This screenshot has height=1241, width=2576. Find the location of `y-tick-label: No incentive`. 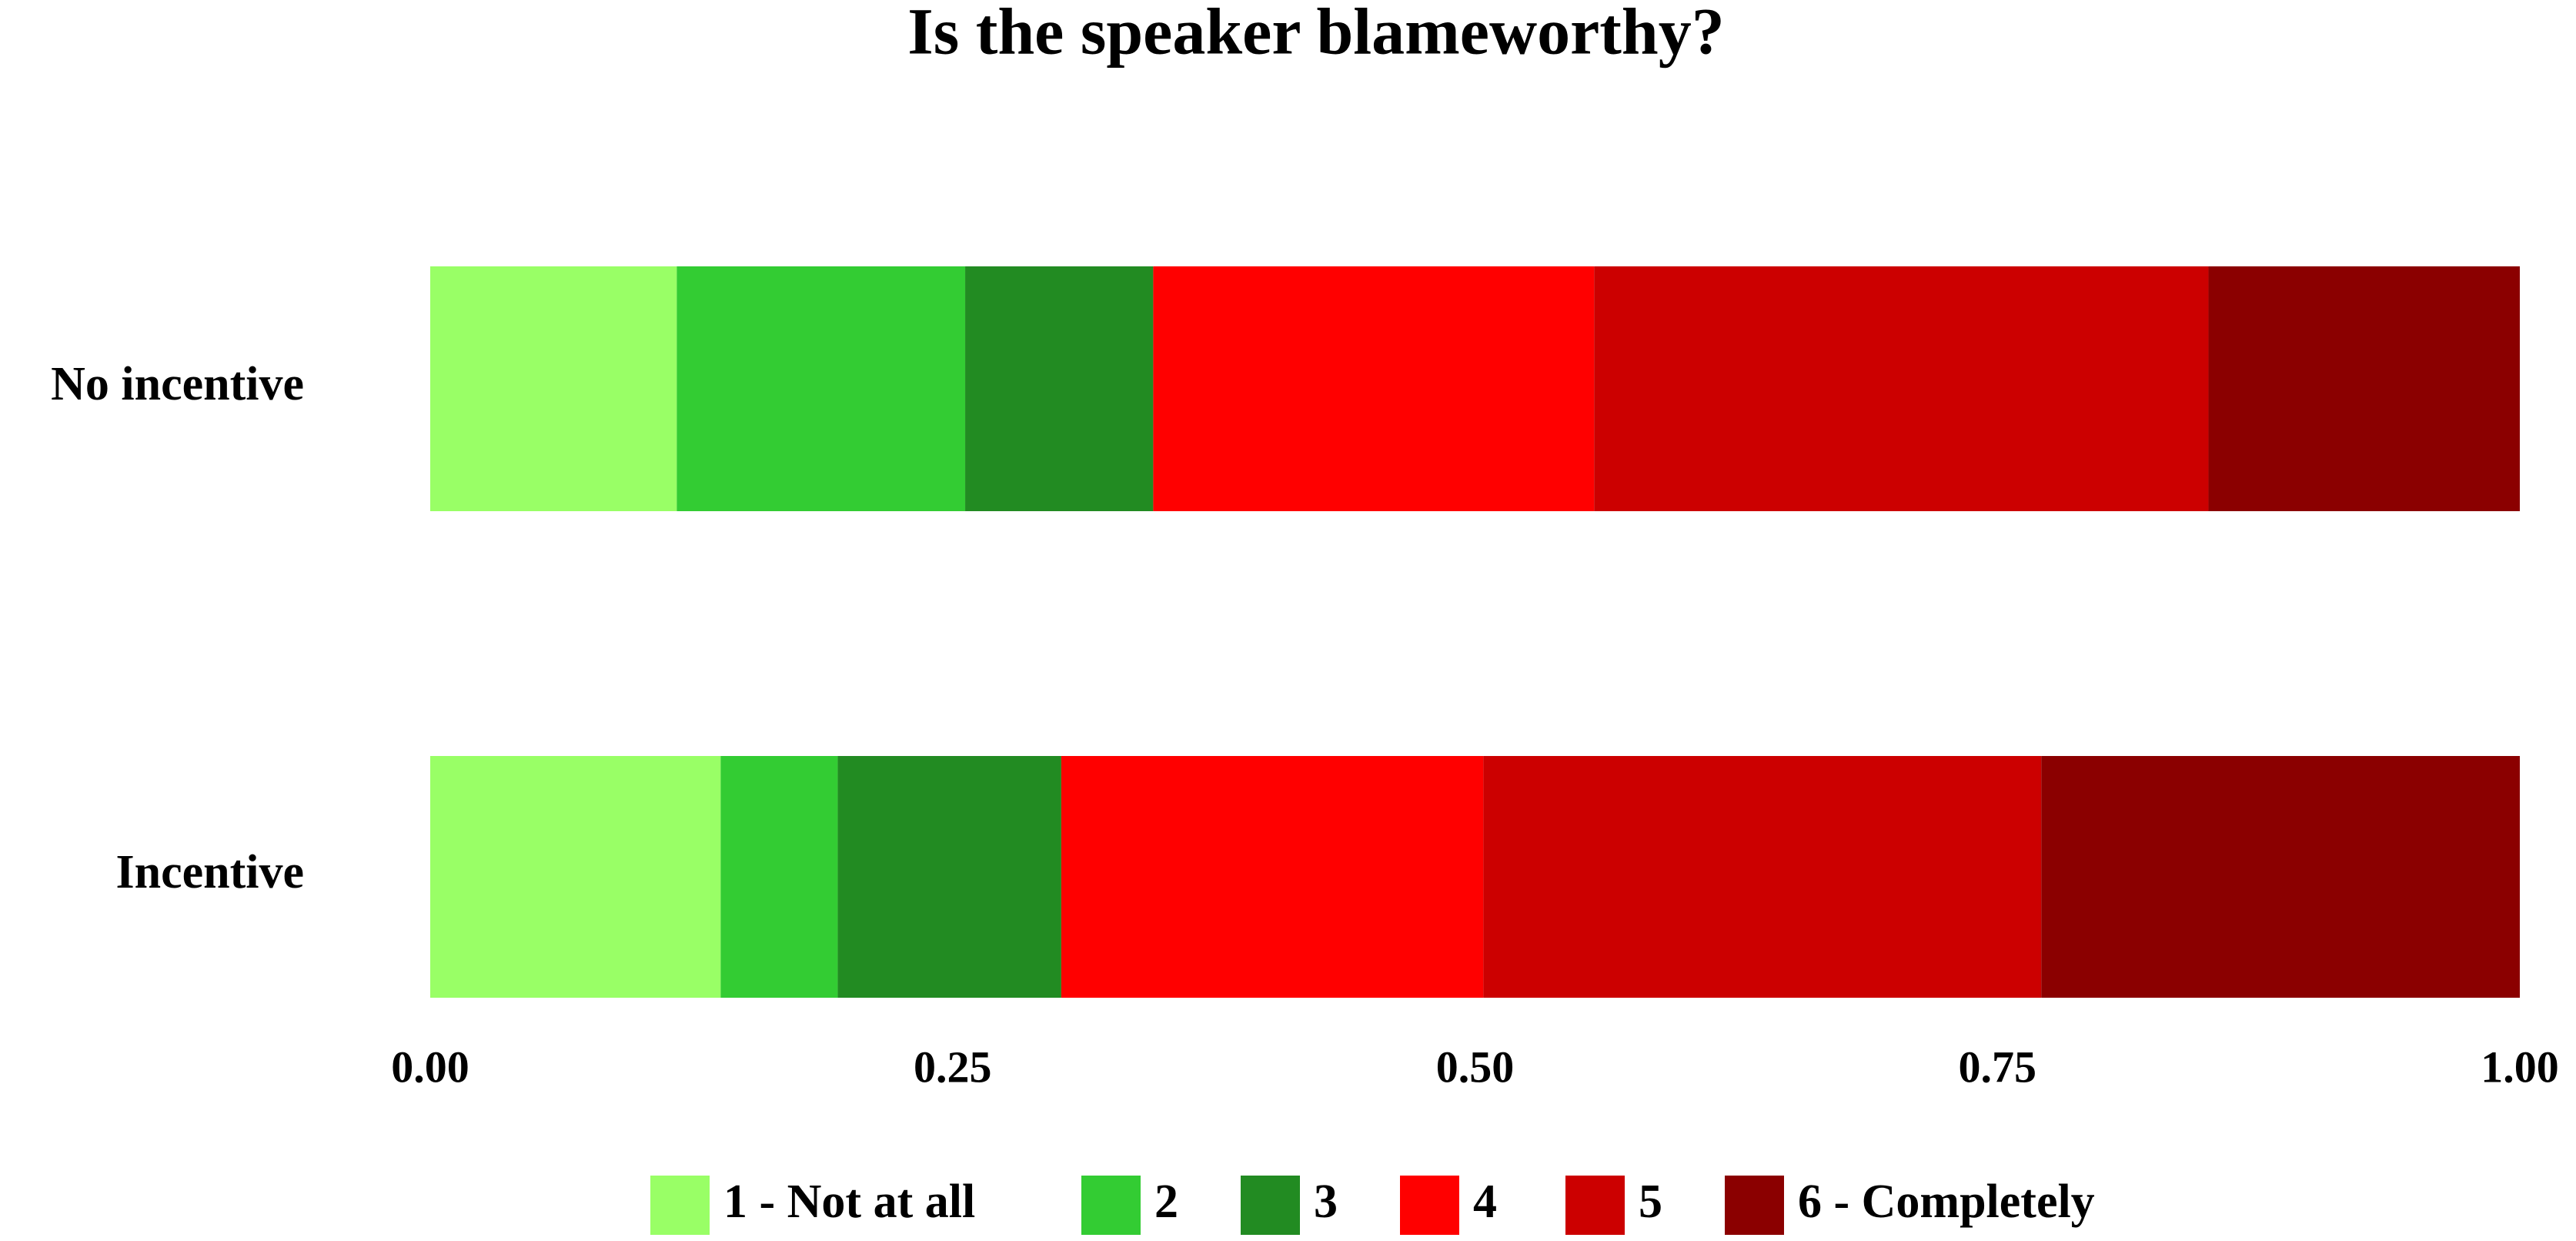

y-tick-label: No incentive is located at coordinates (177, 384).